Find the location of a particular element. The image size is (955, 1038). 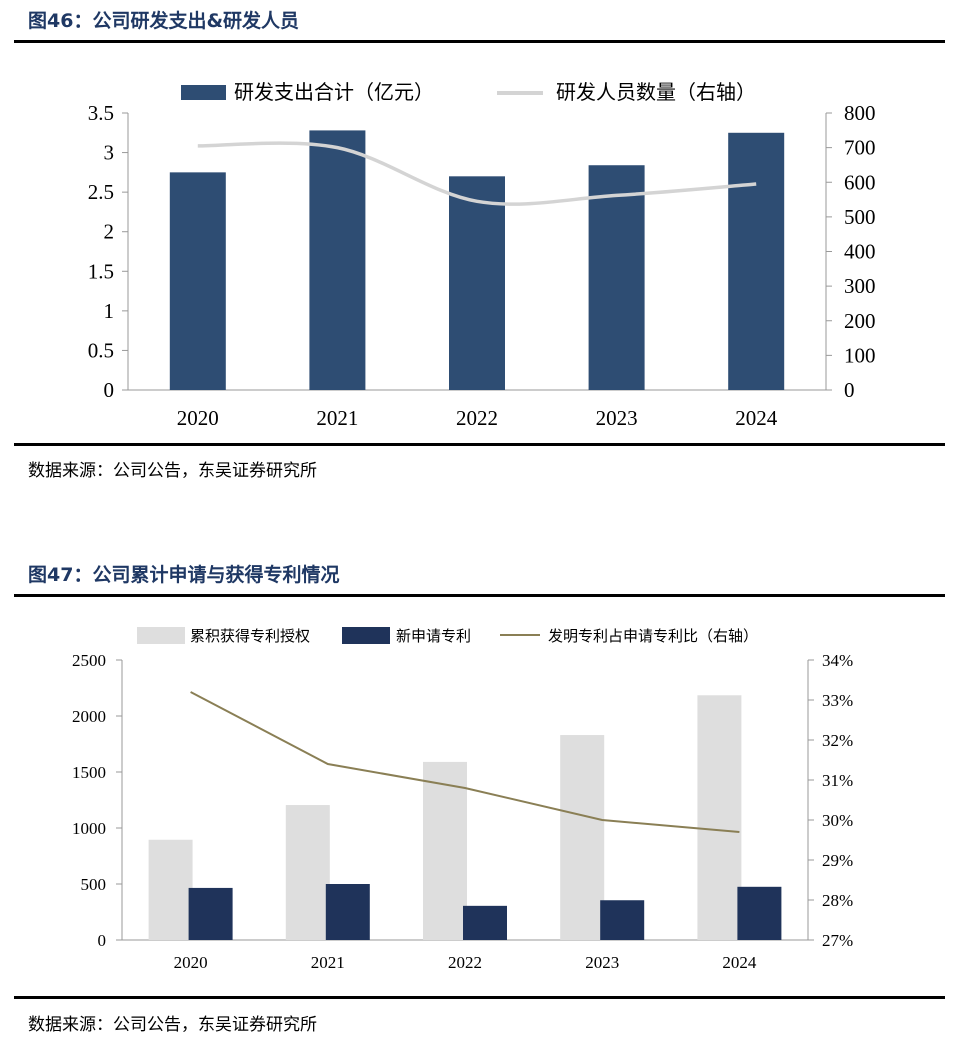

y-left-tick-label: 2500 is located at coordinates (89, 660).